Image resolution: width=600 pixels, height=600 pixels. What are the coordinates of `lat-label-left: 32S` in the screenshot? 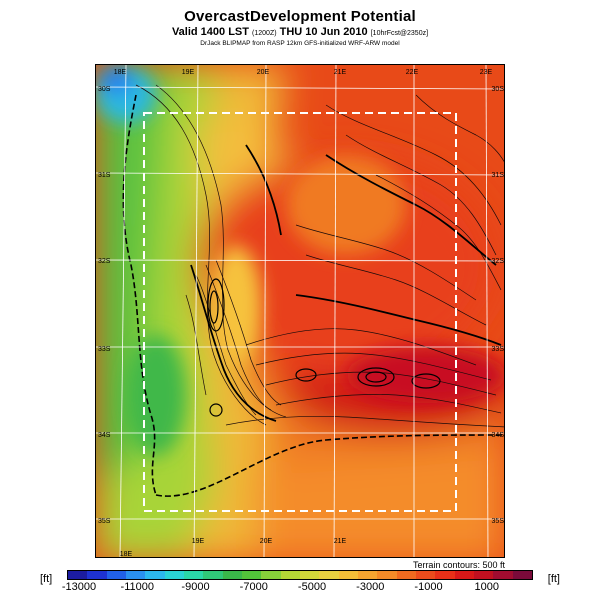 It's located at (104, 261).